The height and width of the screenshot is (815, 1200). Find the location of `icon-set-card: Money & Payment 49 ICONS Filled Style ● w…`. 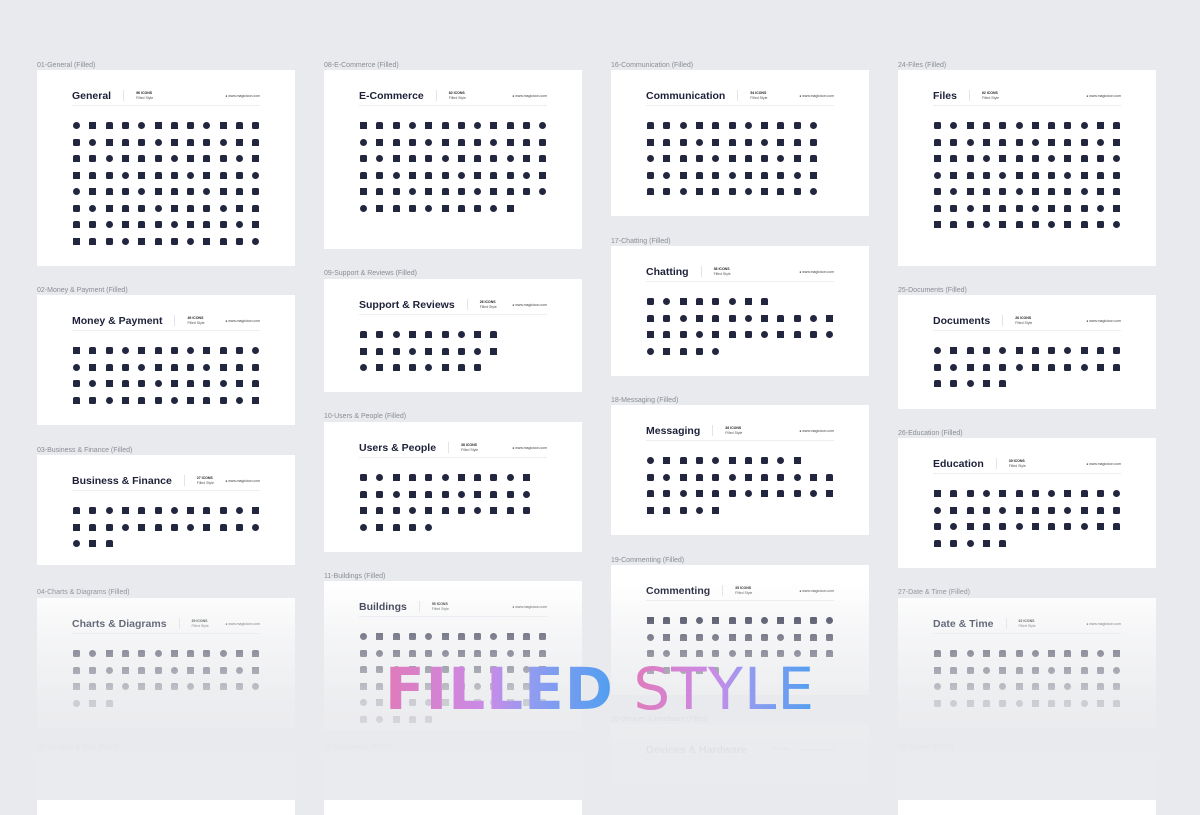

icon-set-card: Money & Payment 49 ICONS Filled Style ● w… is located at coordinates (166, 360).